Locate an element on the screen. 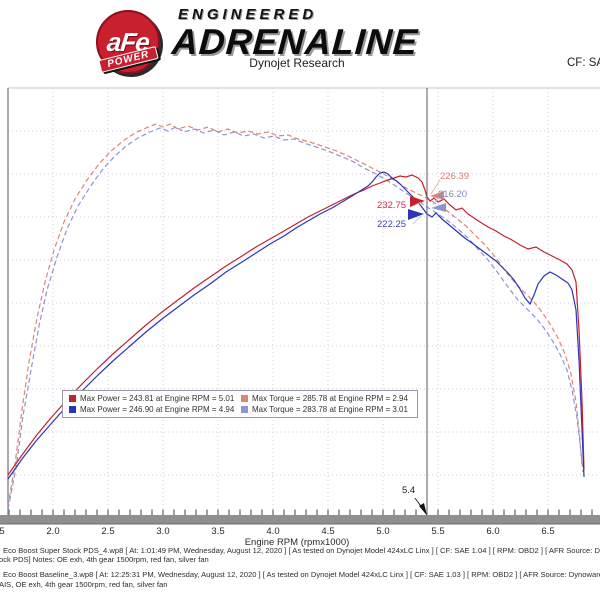  x-tick-label: 6.5 is located at coordinates (548, 531).